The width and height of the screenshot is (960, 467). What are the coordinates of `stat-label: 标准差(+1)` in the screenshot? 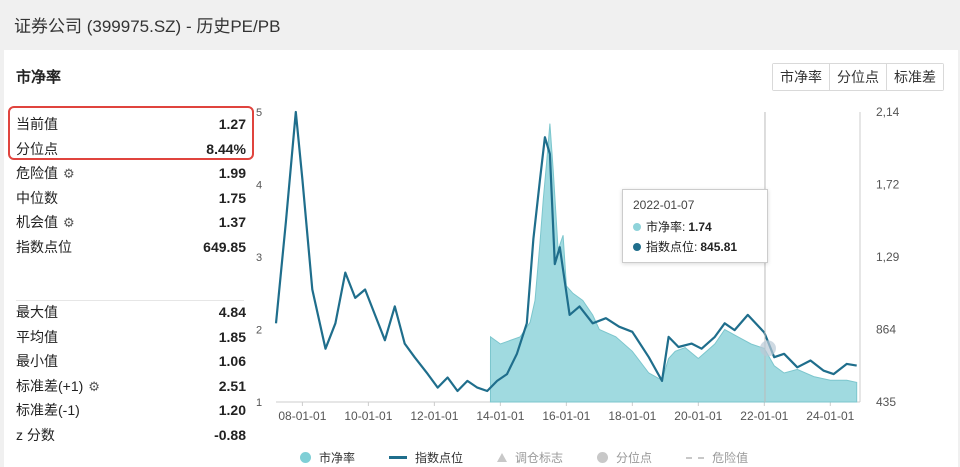 It's located at (50, 385).